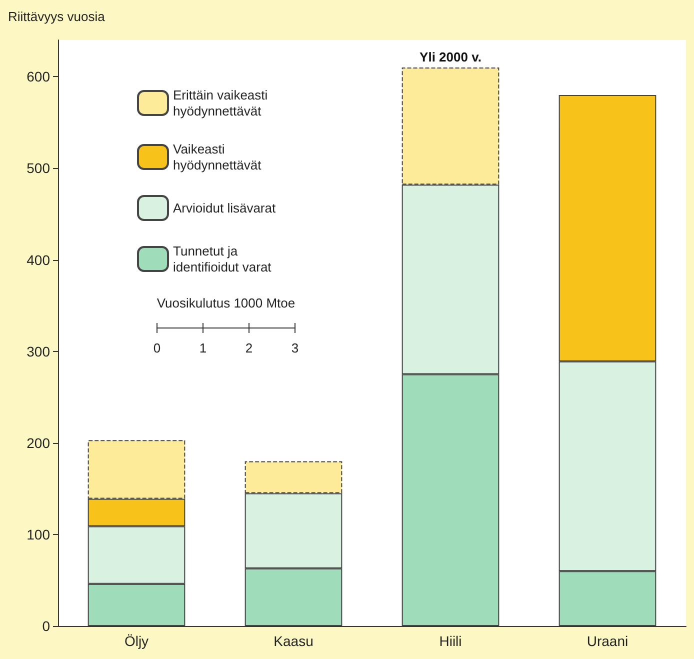  Describe the element at coordinates (38, 442) in the screenshot. I see `y-tick-label: 200` at that location.